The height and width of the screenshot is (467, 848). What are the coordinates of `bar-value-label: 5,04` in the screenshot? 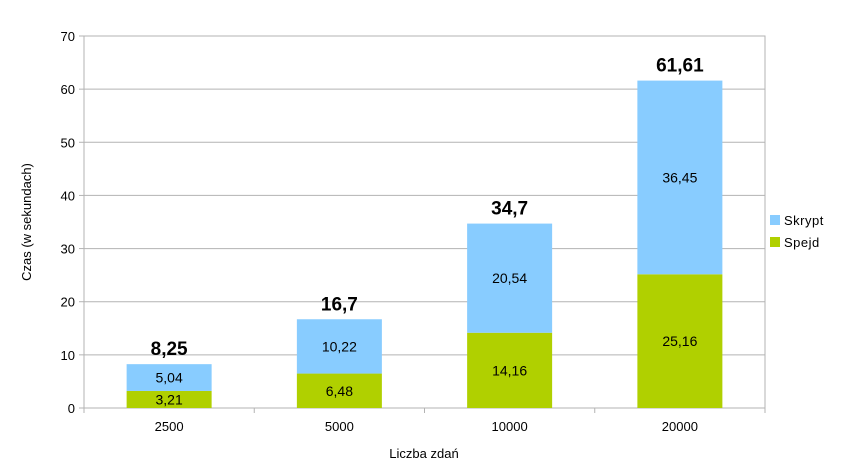 It's located at (169, 378).